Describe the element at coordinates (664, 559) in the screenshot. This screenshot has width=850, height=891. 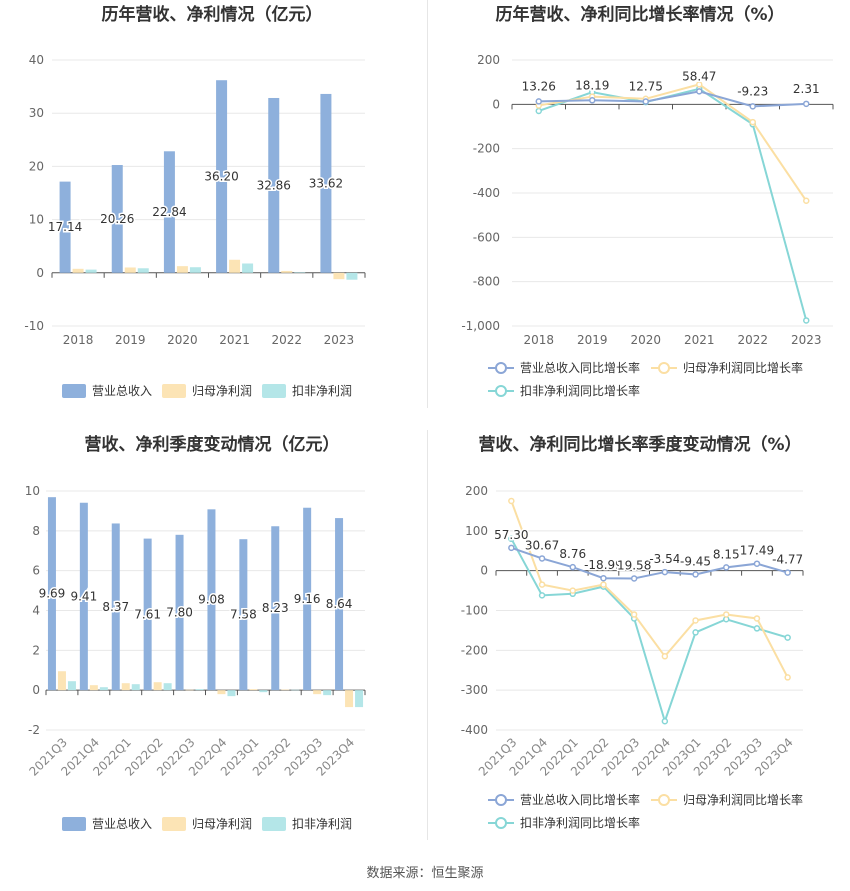
I see `point-value-label: -3.54` at that location.